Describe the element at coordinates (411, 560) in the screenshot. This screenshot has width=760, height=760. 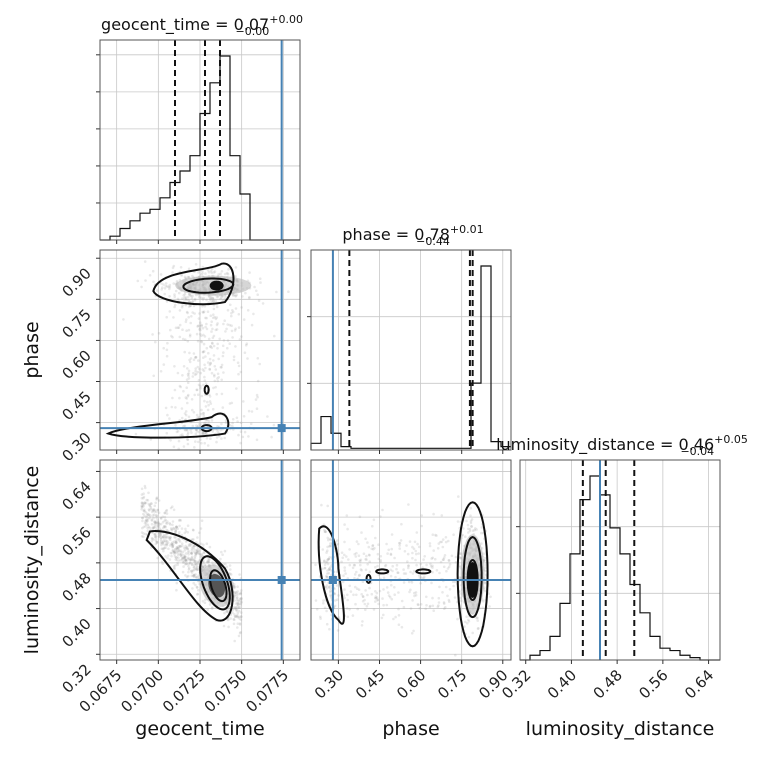
I see `axes-frame` at that location.